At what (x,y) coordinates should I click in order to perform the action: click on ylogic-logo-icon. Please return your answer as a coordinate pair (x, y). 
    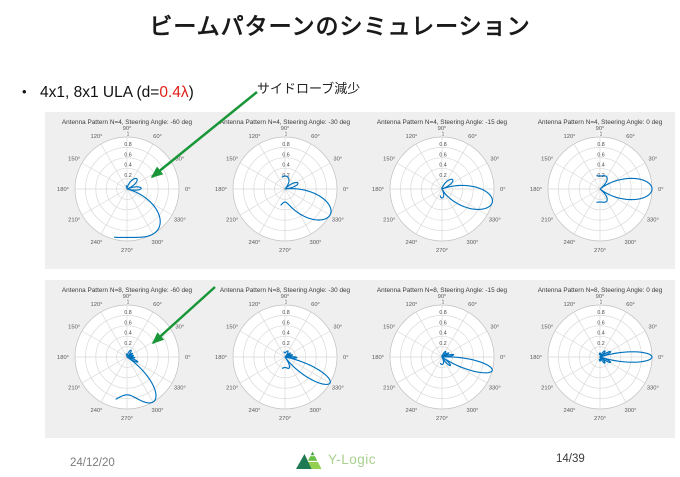
    Looking at the image, I should click on (309, 460).